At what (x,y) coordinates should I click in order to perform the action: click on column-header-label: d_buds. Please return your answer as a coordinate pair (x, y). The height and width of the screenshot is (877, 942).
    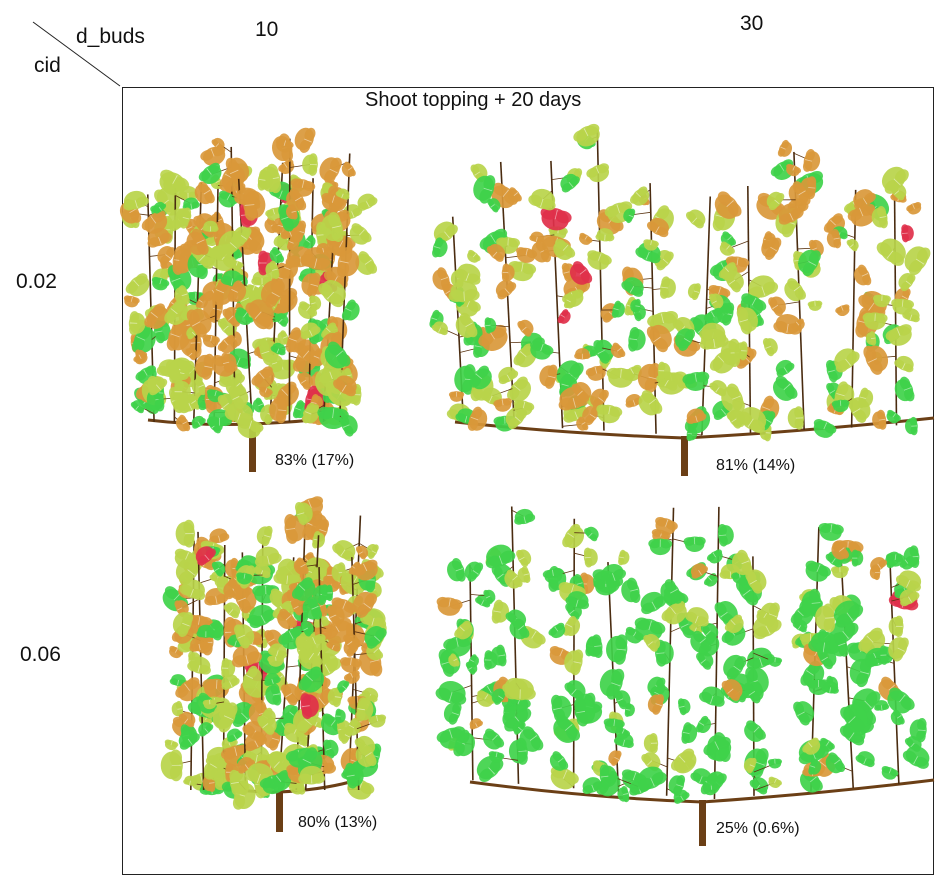
    Looking at the image, I should click on (110, 36).